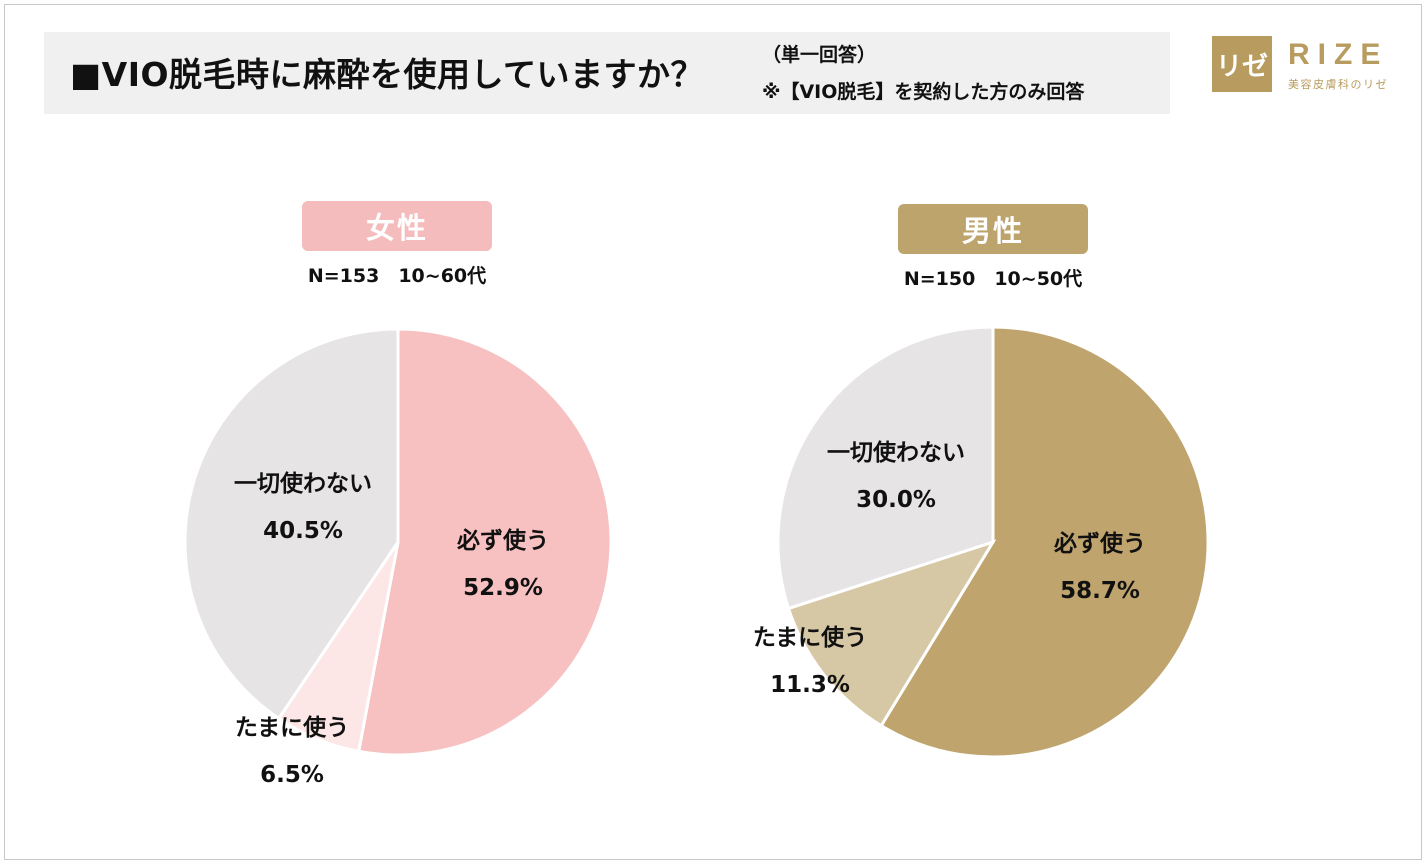 This screenshot has width=1428, height=866. I want to click on respondent-scope-note: ※【VIO脱毛】を契約した方のみ回答, so click(923, 92).